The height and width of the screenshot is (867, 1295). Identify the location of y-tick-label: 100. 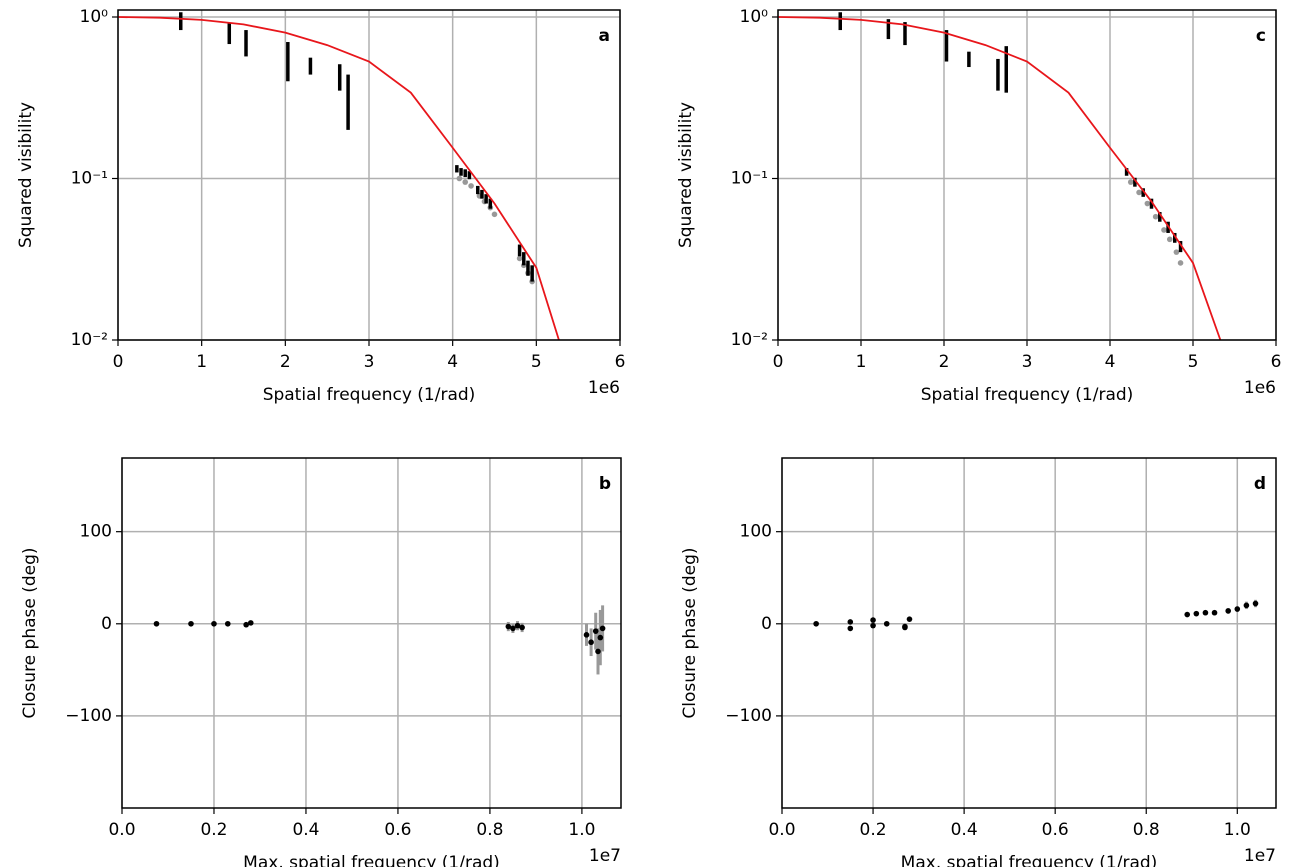
(96, 532).